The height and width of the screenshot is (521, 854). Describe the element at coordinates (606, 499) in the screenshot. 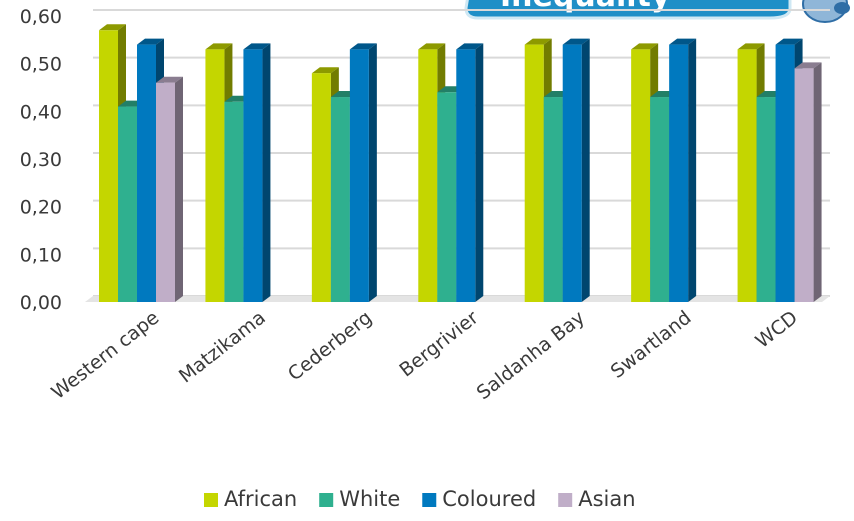

I see `legend-label: Asian` at that location.